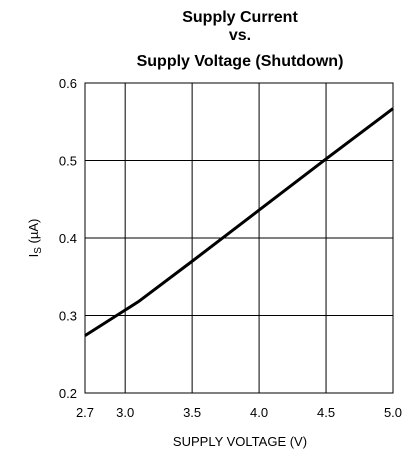 Image resolution: width=408 pixels, height=459 pixels. What do you see at coordinates (240, 17) in the screenshot?
I see `chart-title: Supply Current` at bounding box center [240, 17].